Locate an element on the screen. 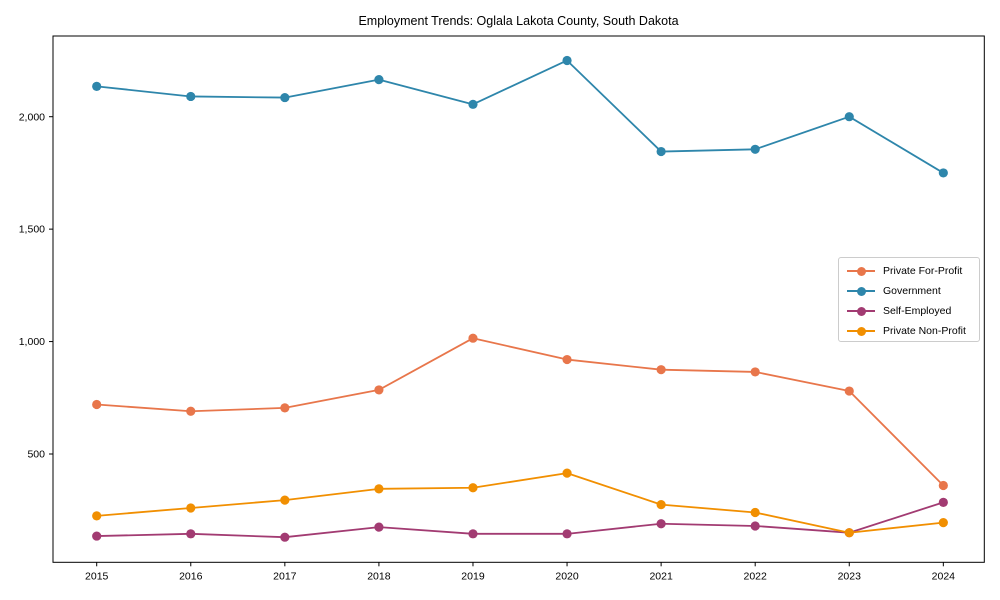 The width and height of the screenshot is (1000, 600). y-axis-tick-label: 2,000 is located at coordinates (32, 117).